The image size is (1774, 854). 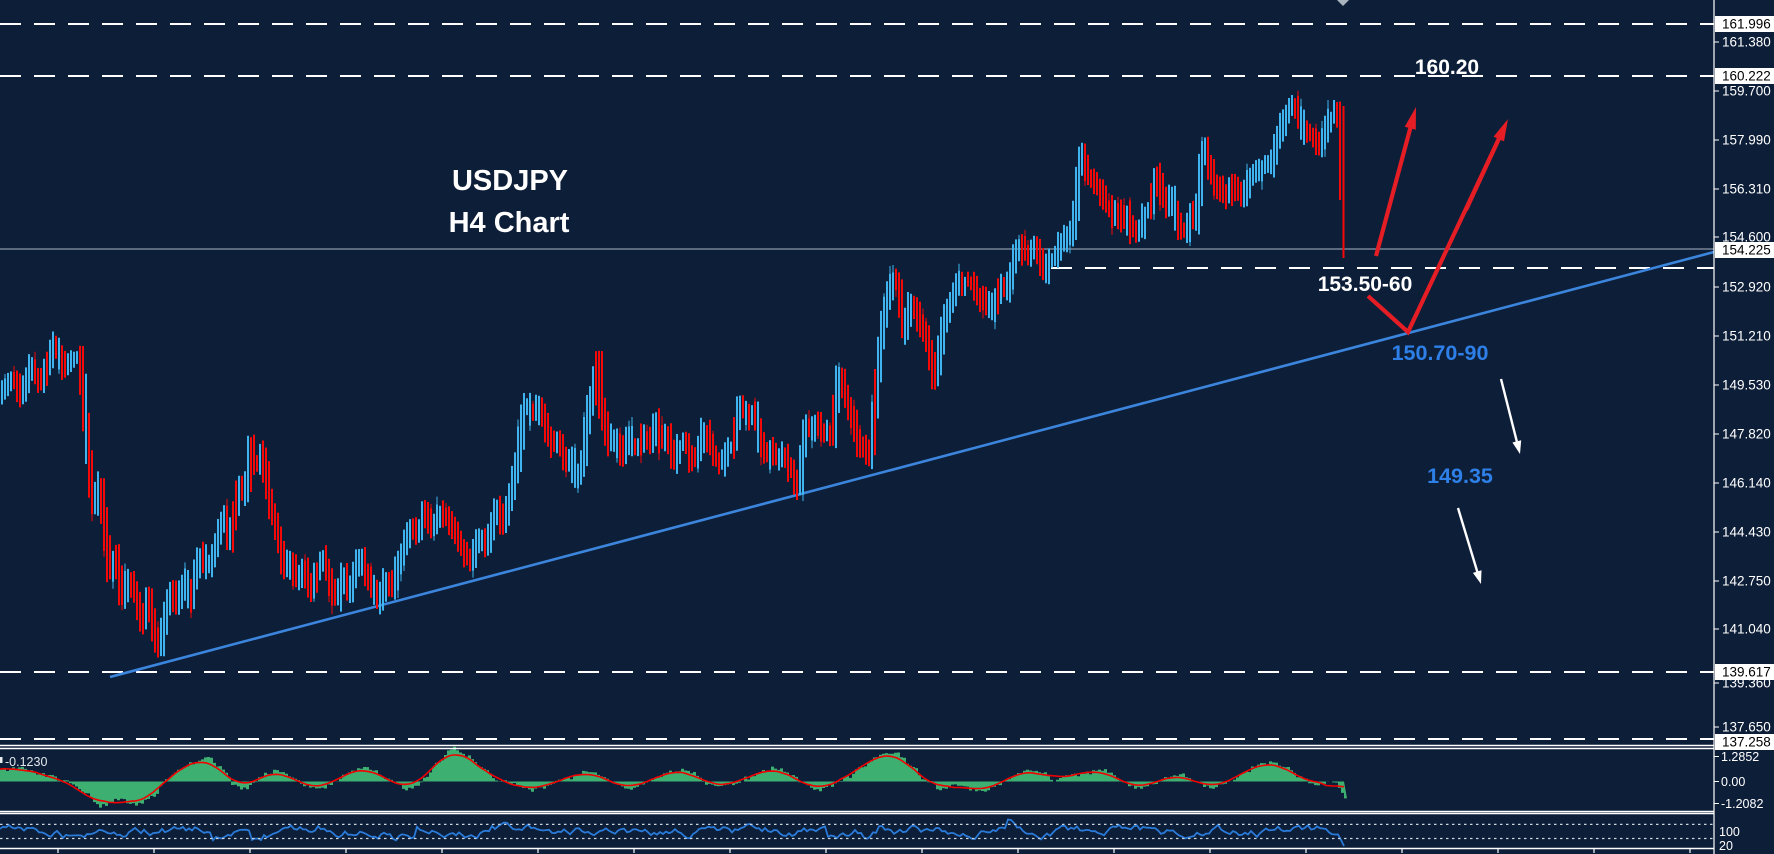 I want to click on svg-text: H4 Chart, so click(x=509, y=223).